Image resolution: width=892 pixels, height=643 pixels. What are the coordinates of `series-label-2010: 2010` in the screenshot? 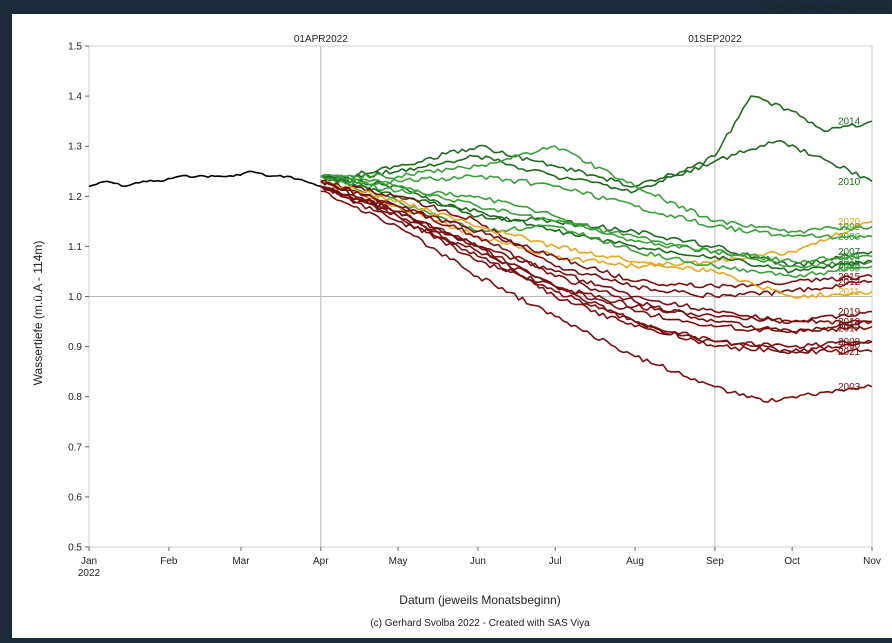 It's located at (849, 182).